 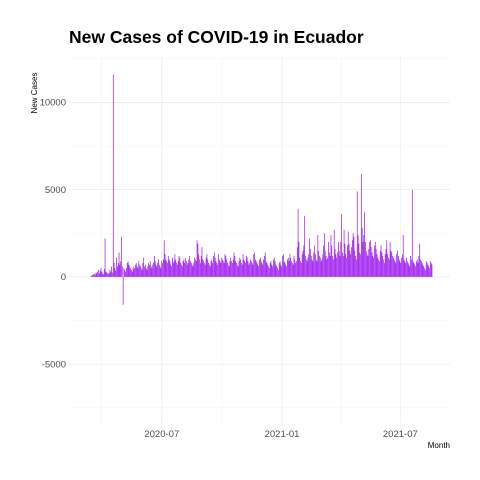 I want to click on y-tick-label: 10000, so click(x=53, y=103).